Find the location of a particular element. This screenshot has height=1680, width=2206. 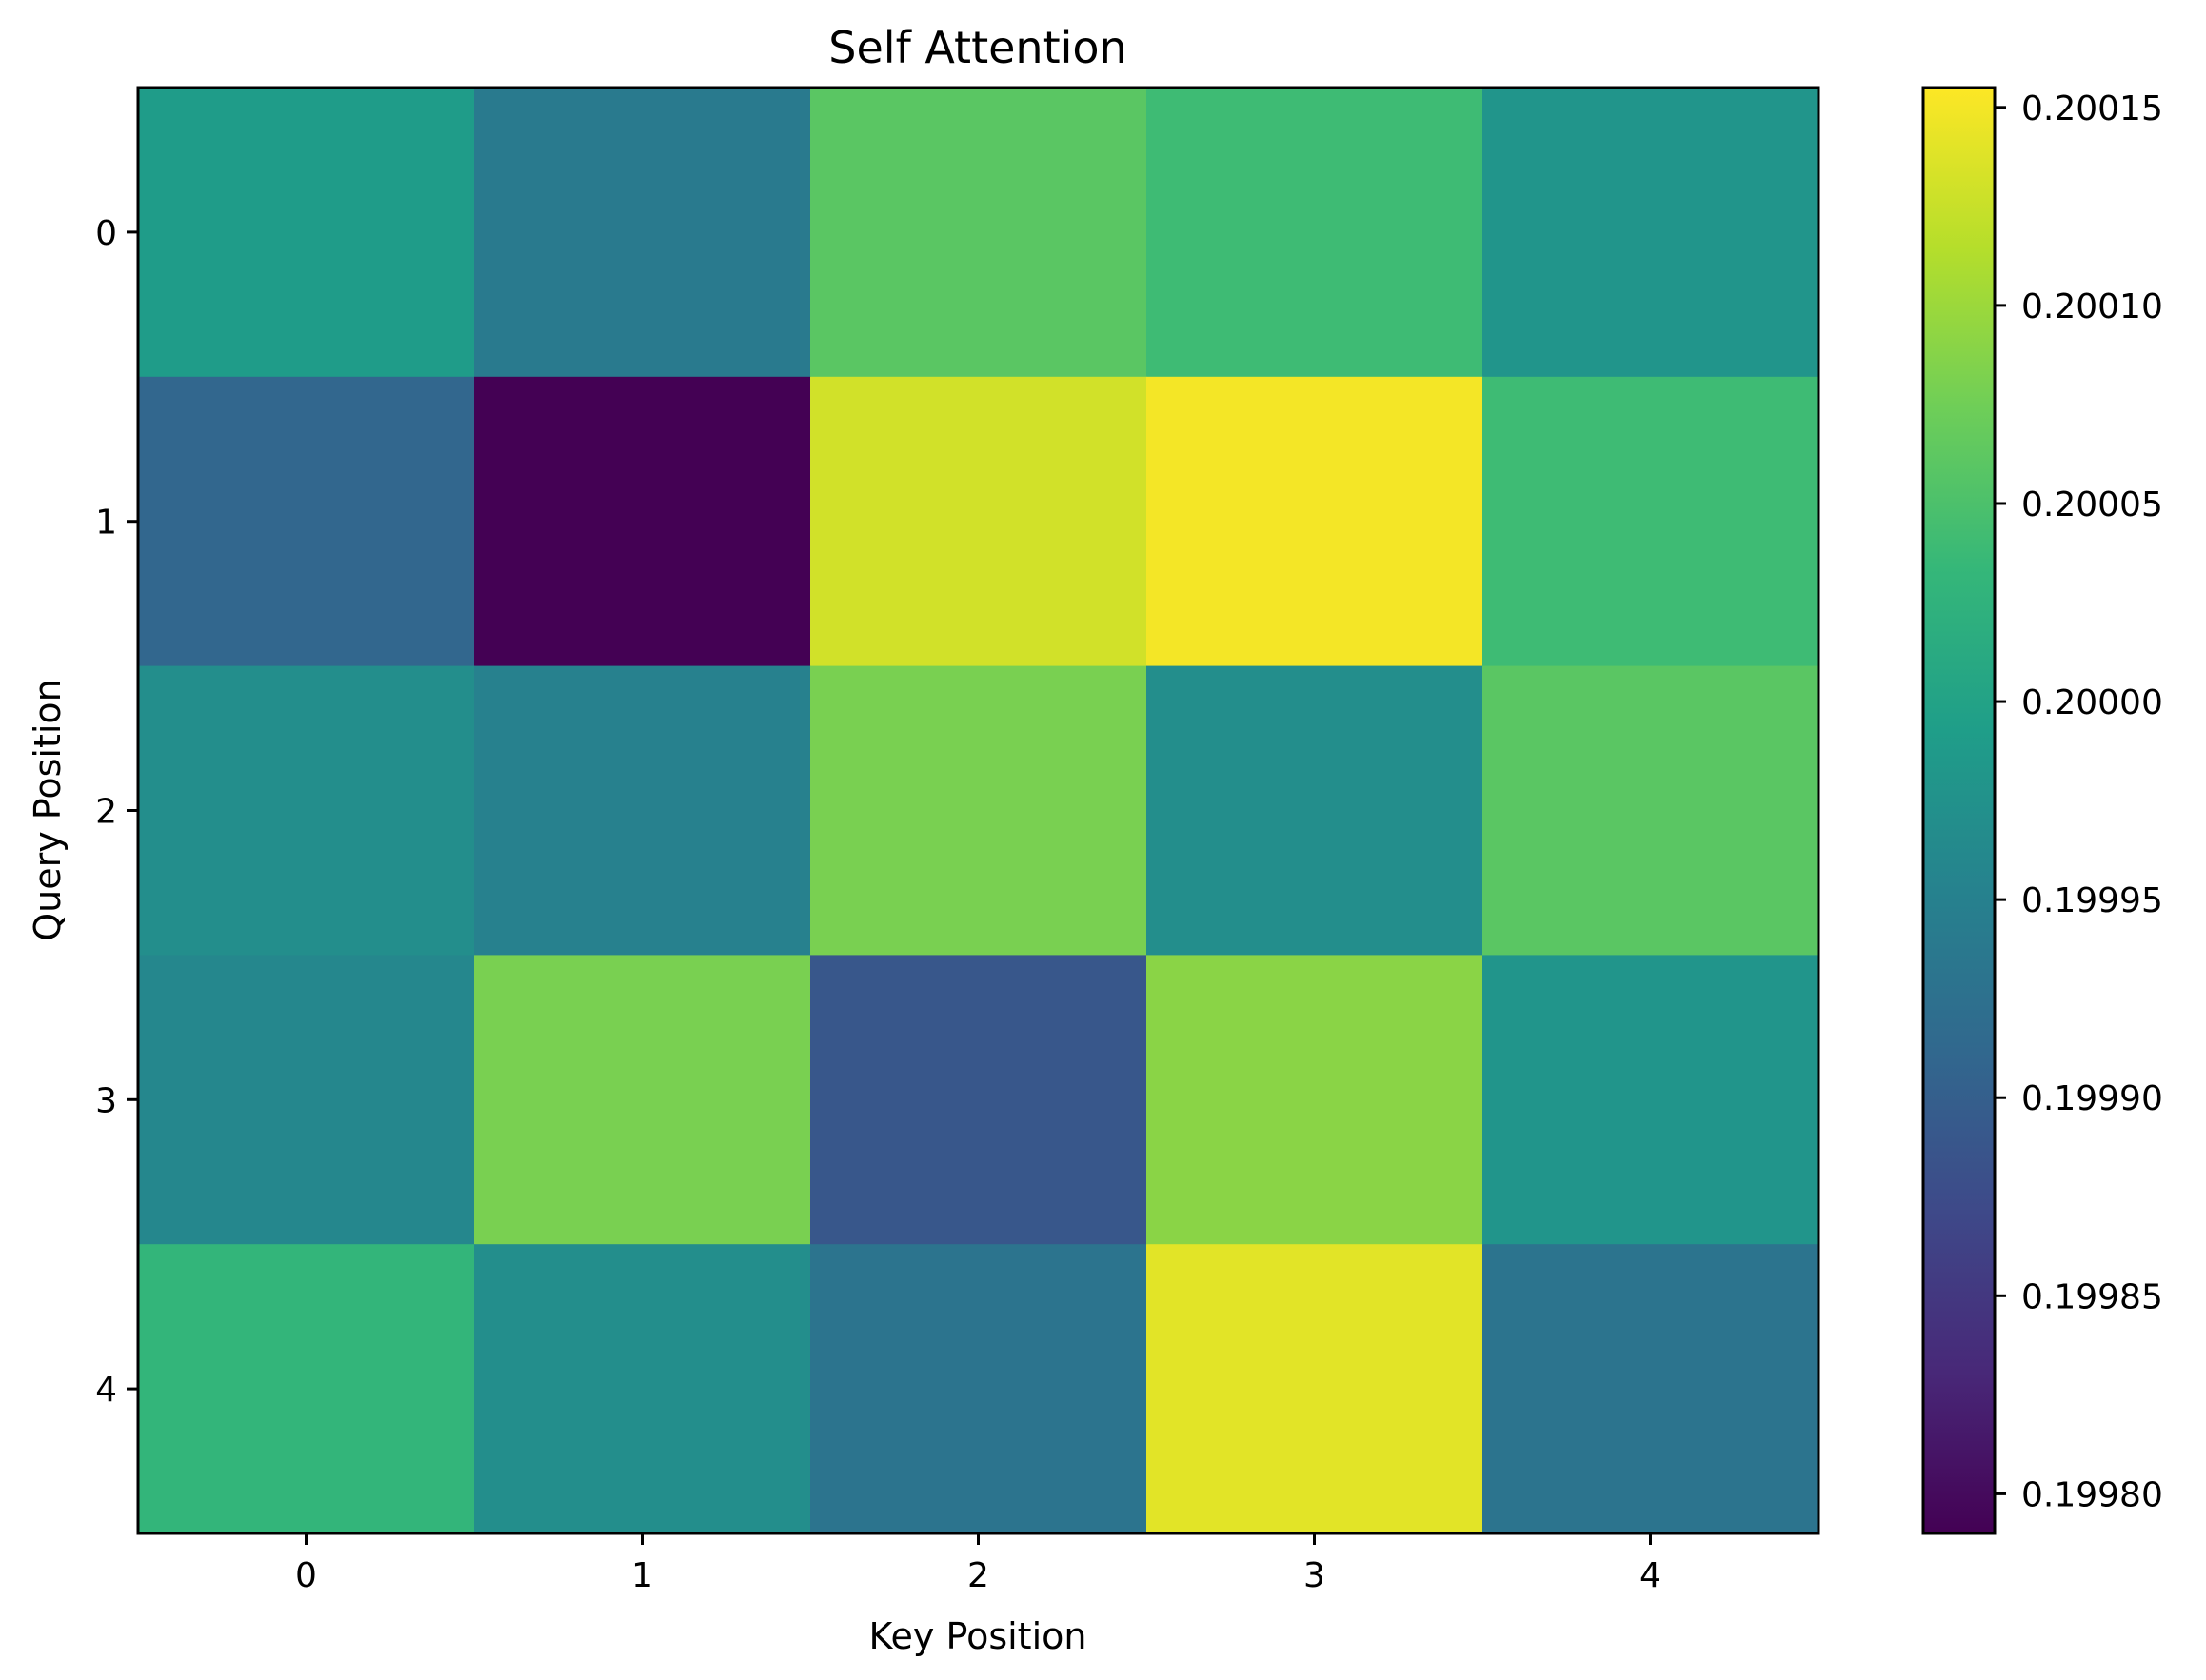

x-tick-label: 0 is located at coordinates (306, 1576).